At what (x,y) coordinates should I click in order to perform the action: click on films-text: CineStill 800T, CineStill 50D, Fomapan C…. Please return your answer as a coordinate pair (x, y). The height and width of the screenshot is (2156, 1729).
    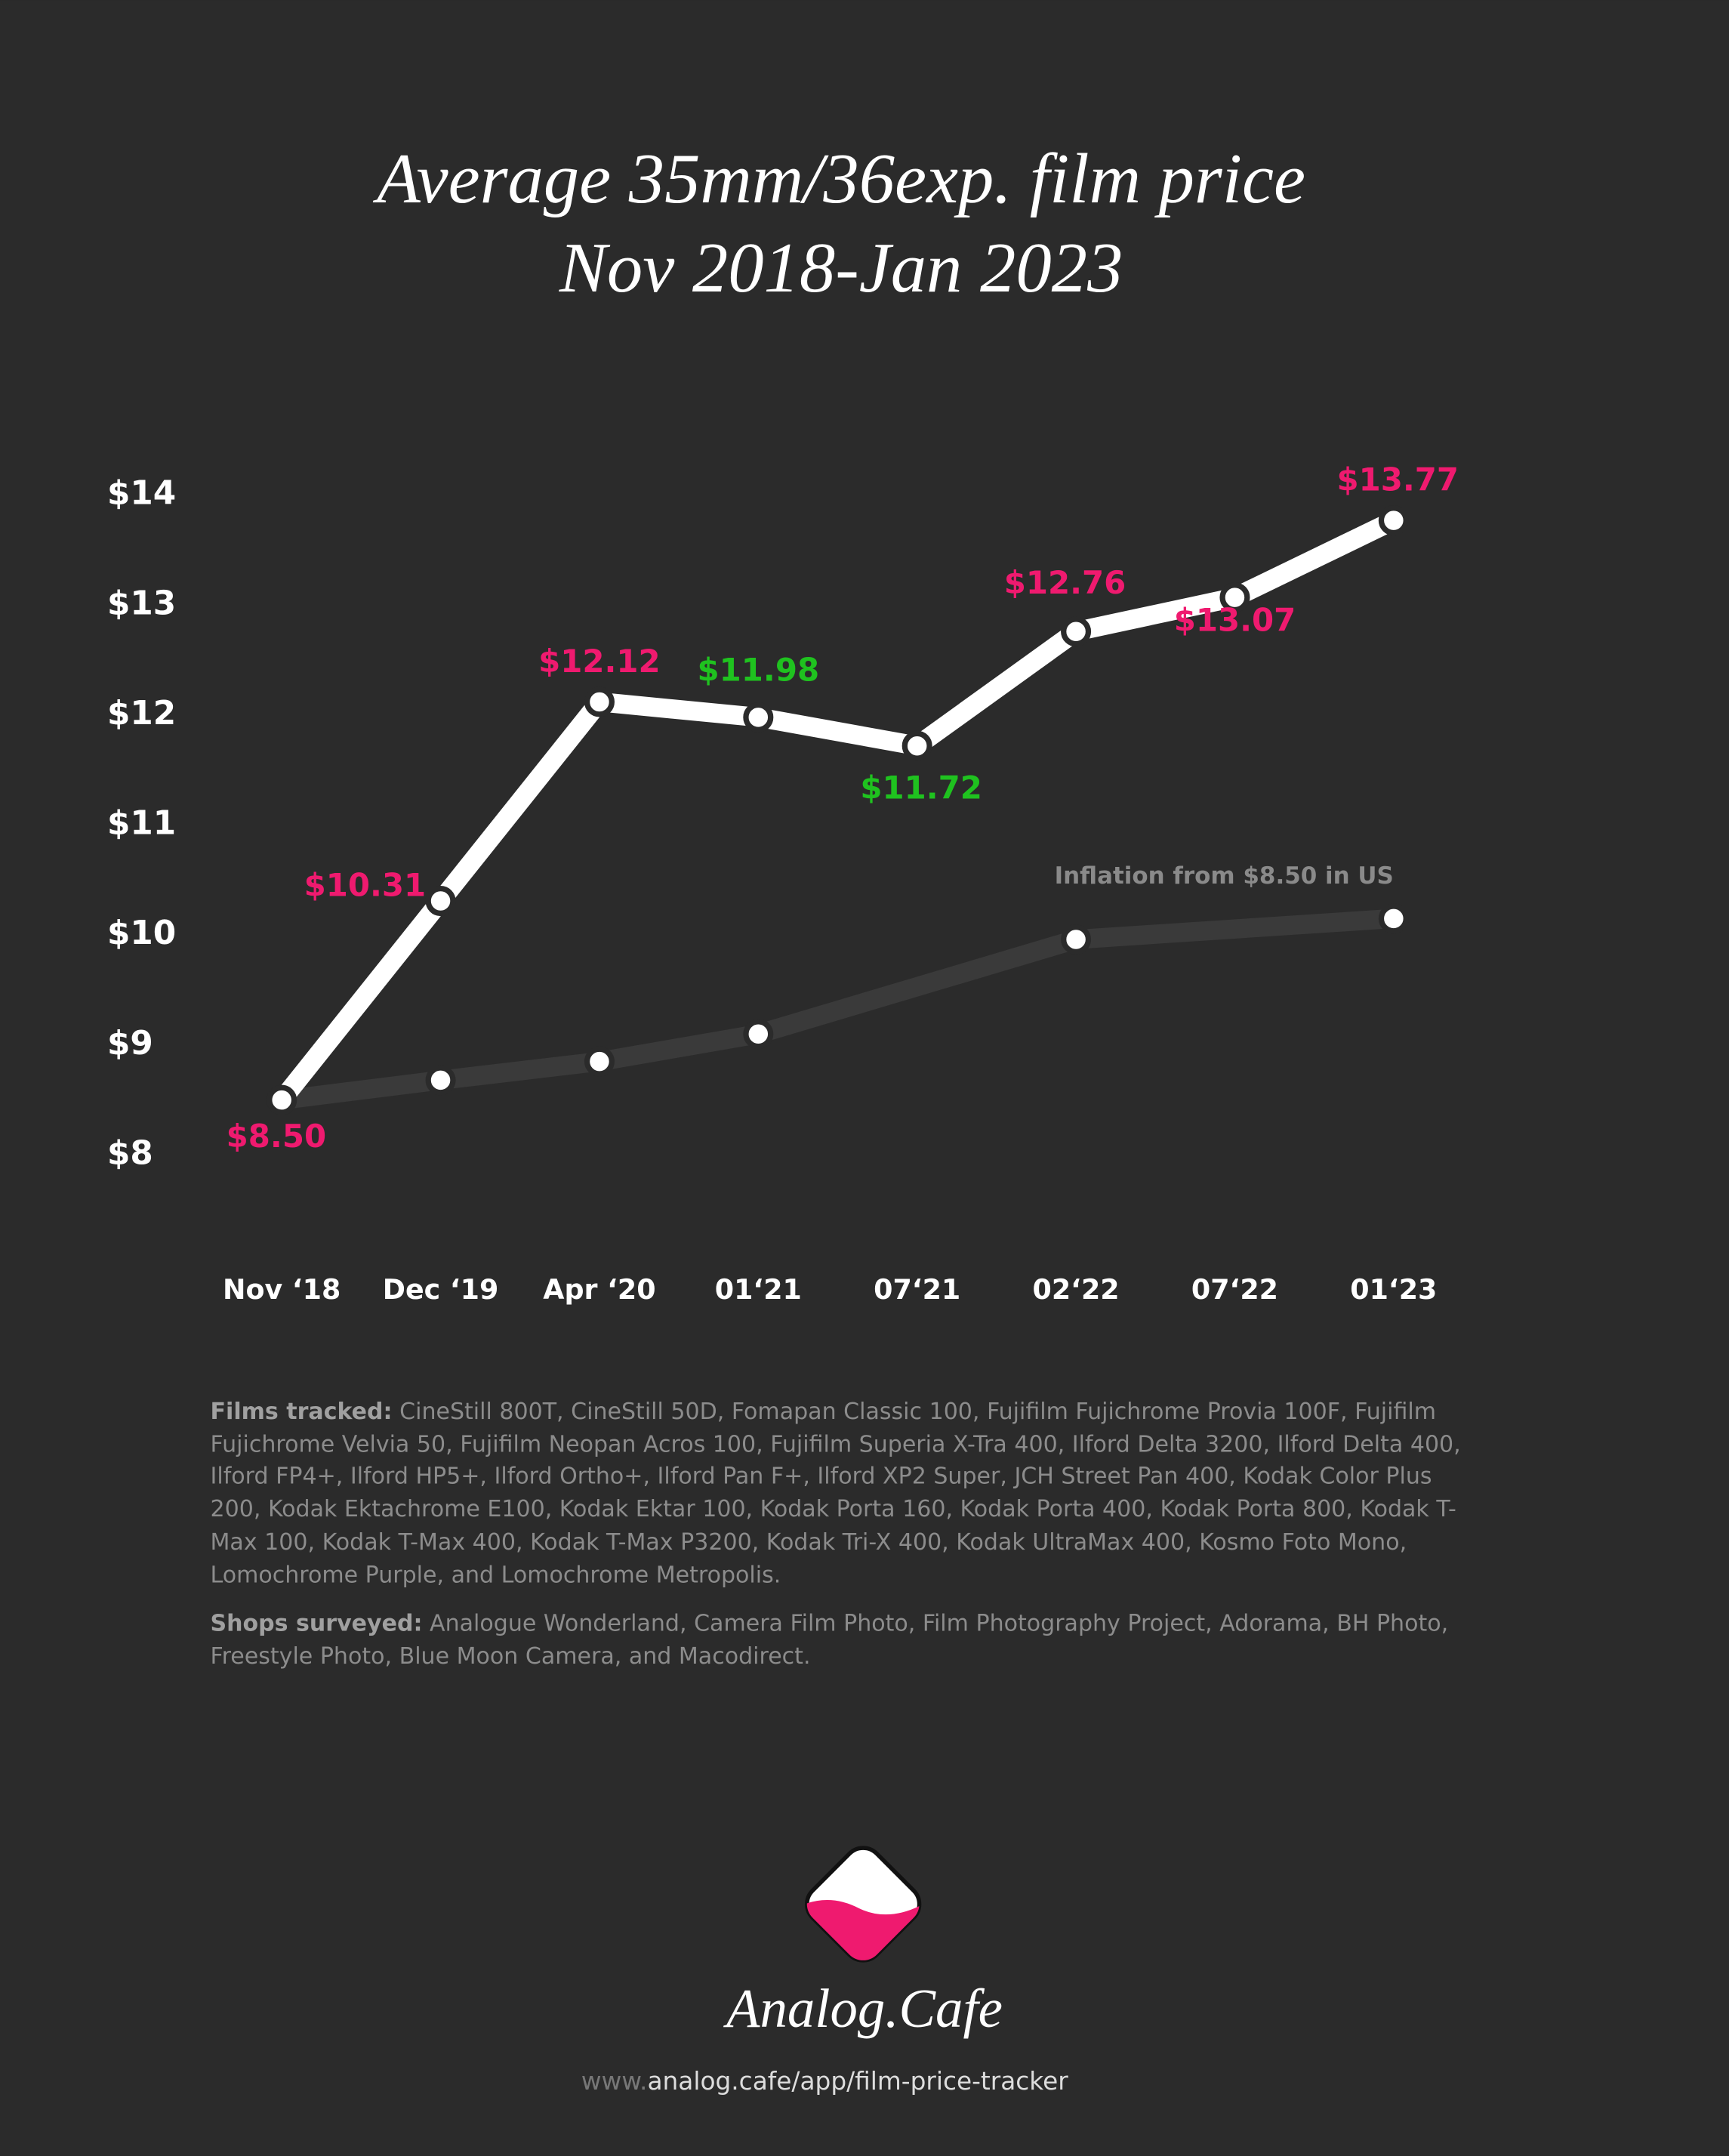
    Looking at the image, I should click on (835, 1492).